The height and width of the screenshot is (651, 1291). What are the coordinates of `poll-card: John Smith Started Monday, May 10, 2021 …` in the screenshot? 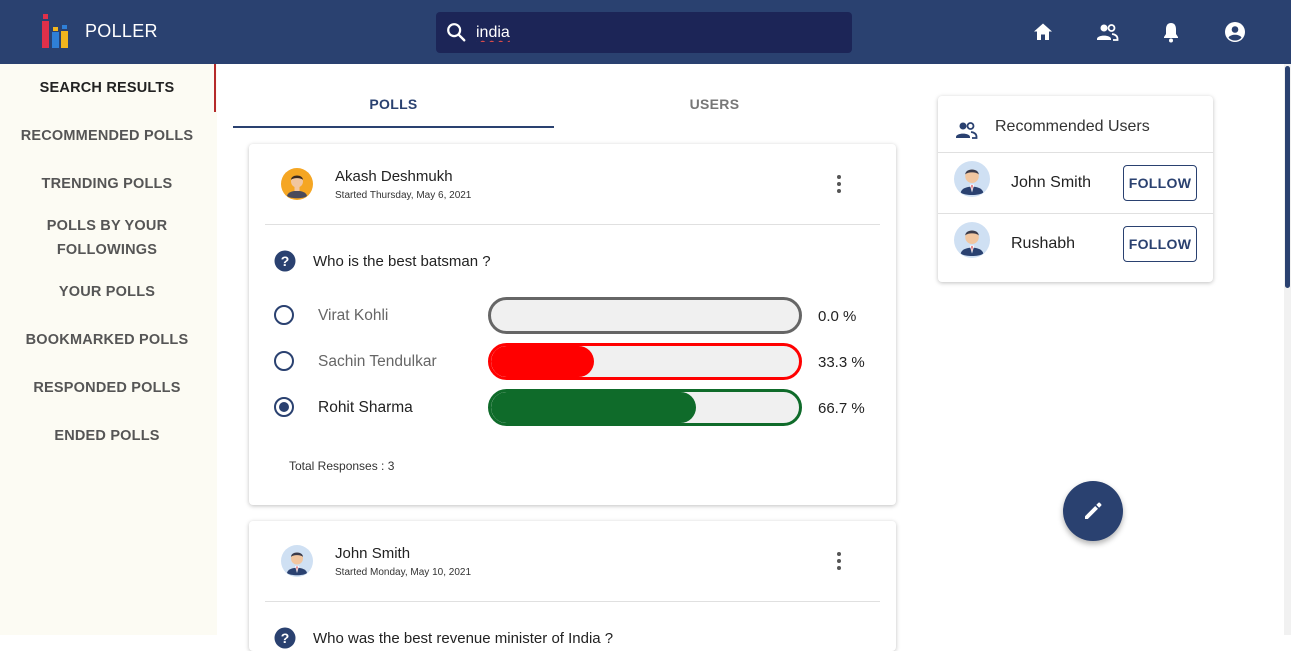 It's located at (572, 586).